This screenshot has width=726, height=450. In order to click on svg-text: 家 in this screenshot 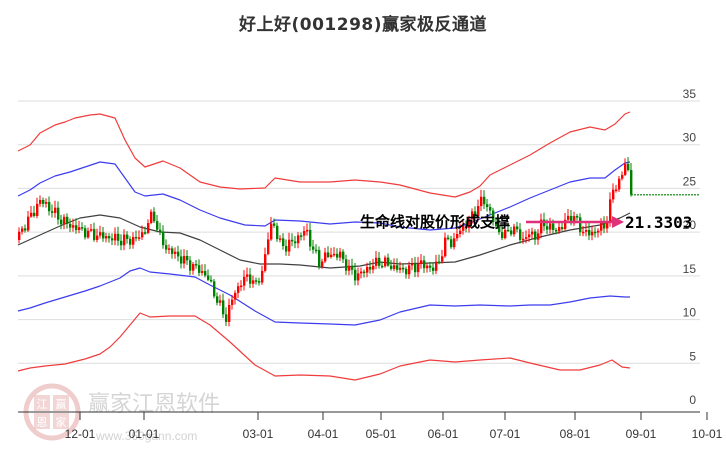, I will do `click(61, 422)`.